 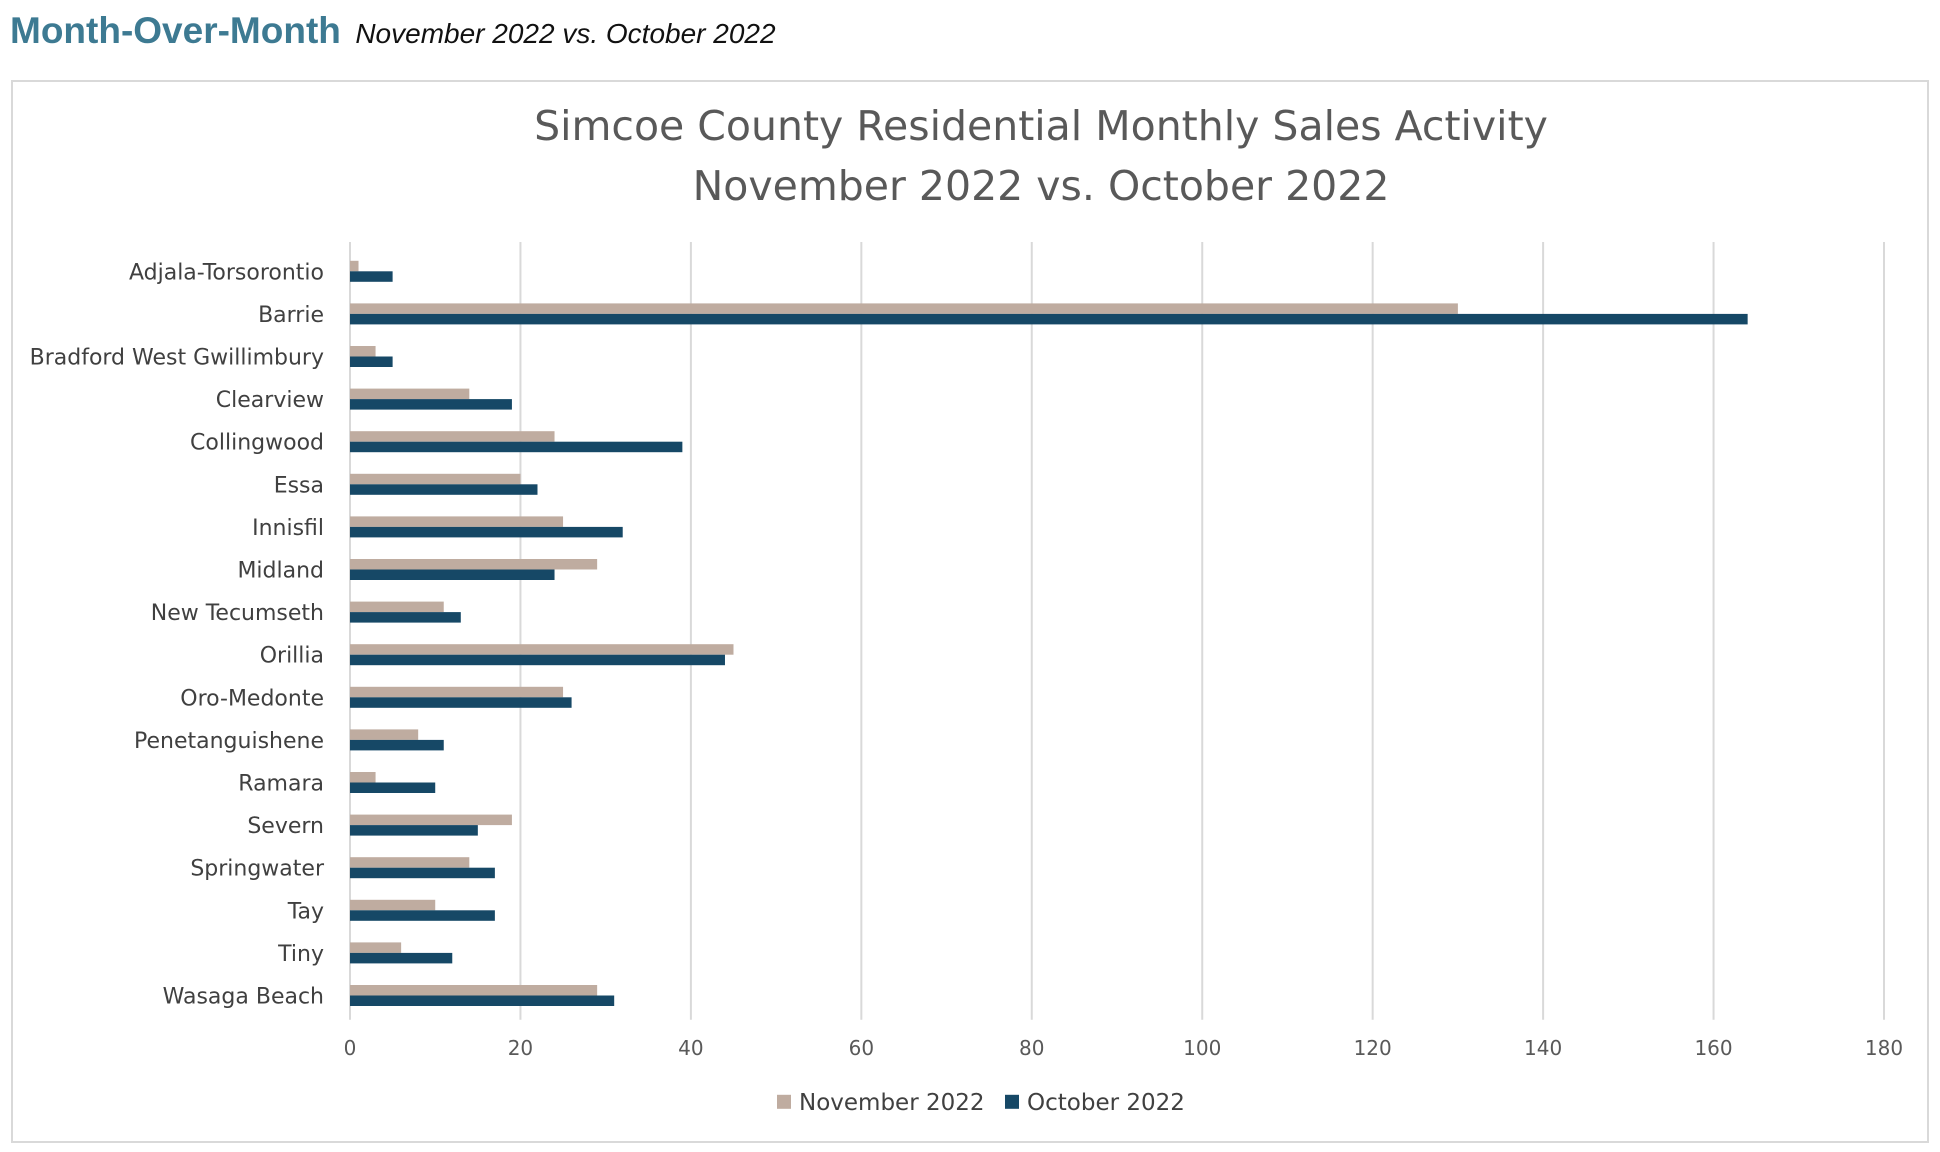 What do you see at coordinates (177, 358) in the screenshot?
I see `category-label: Bradford West Gwillimbury` at bounding box center [177, 358].